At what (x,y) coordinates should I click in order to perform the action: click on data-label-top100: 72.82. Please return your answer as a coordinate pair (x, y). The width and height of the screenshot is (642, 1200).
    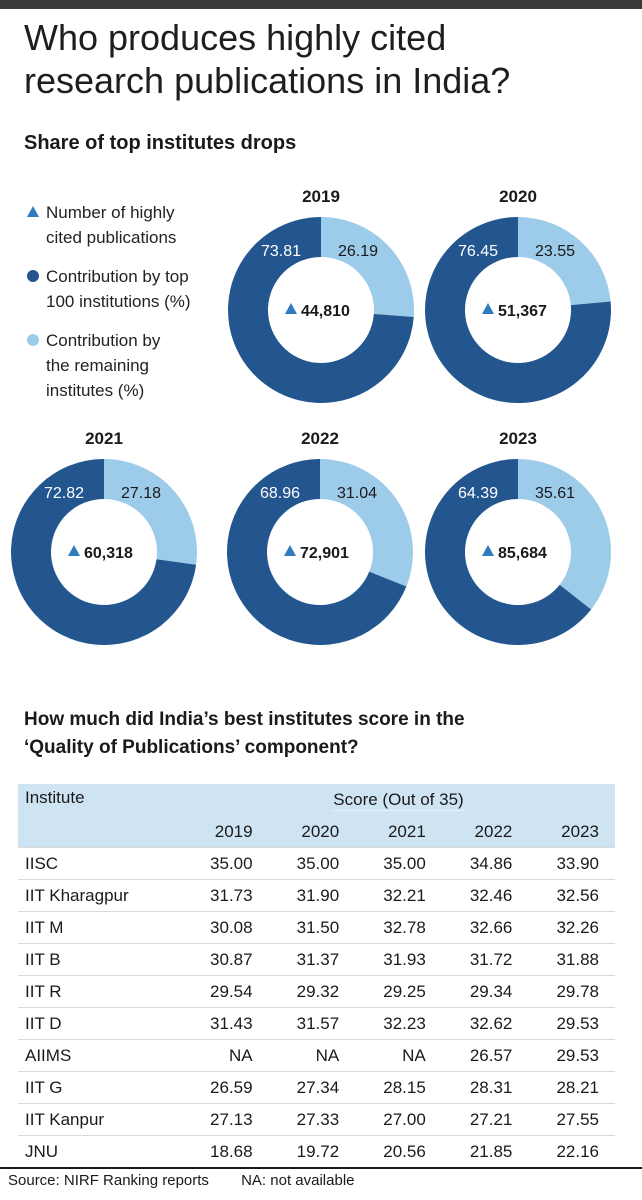
    Looking at the image, I should click on (64, 493).